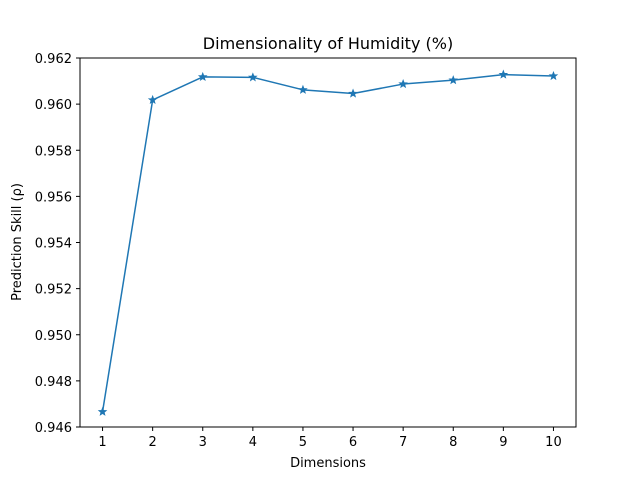 The width and height of the screenshot is (640, 480). Describe the element at coordinates (328, 43) in the screenshot. I see `chart-title: Dimensionality of Humidity (%)` at that location.